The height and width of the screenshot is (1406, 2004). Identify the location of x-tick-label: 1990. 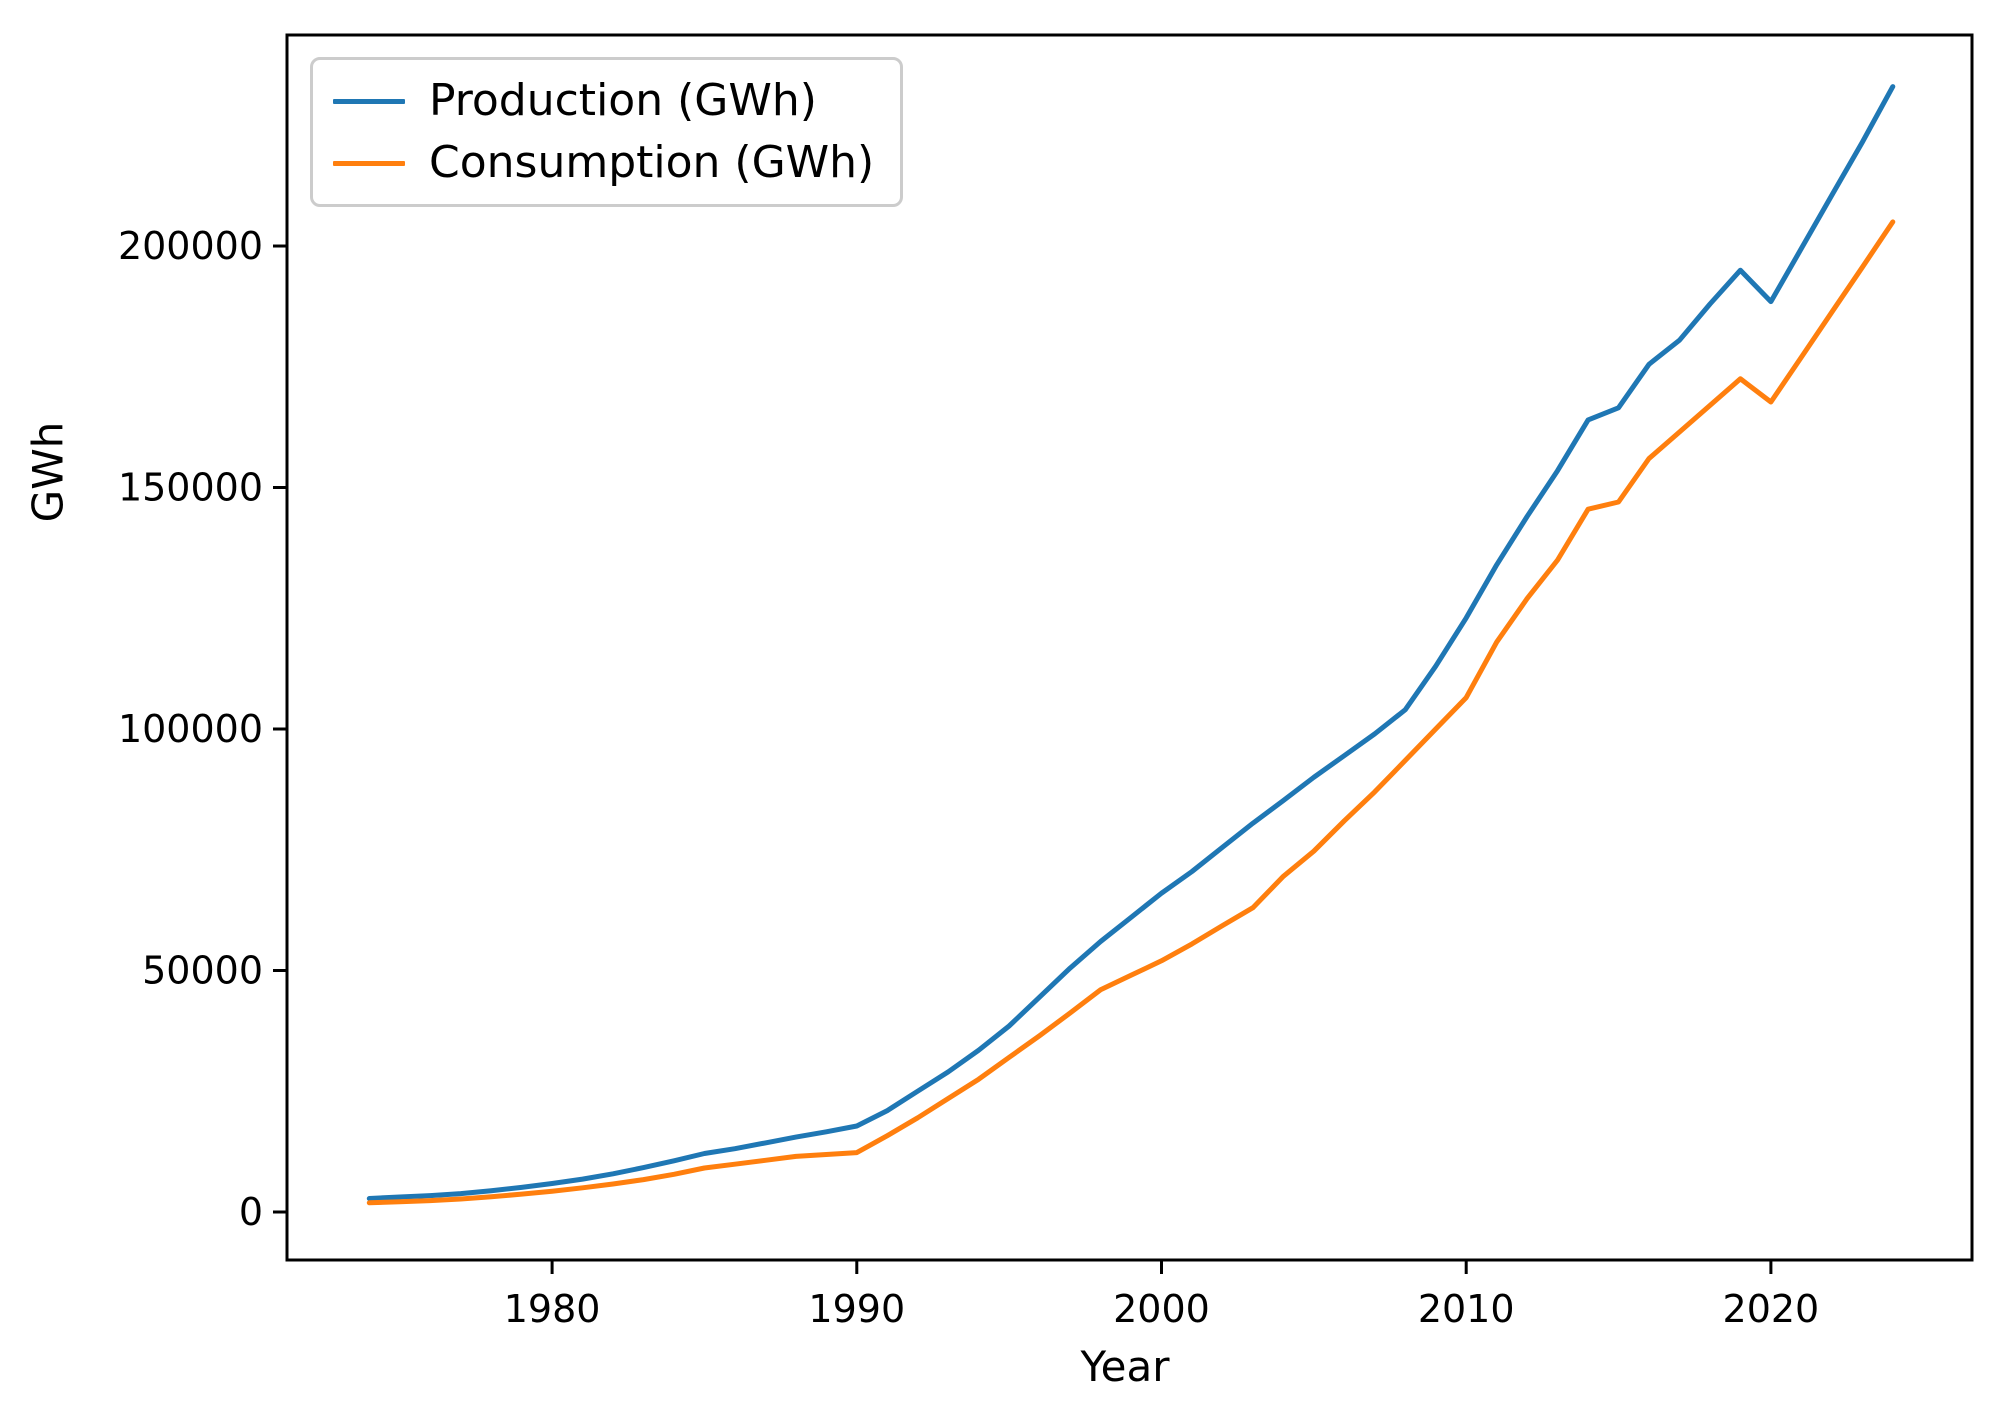
(856, 1309).